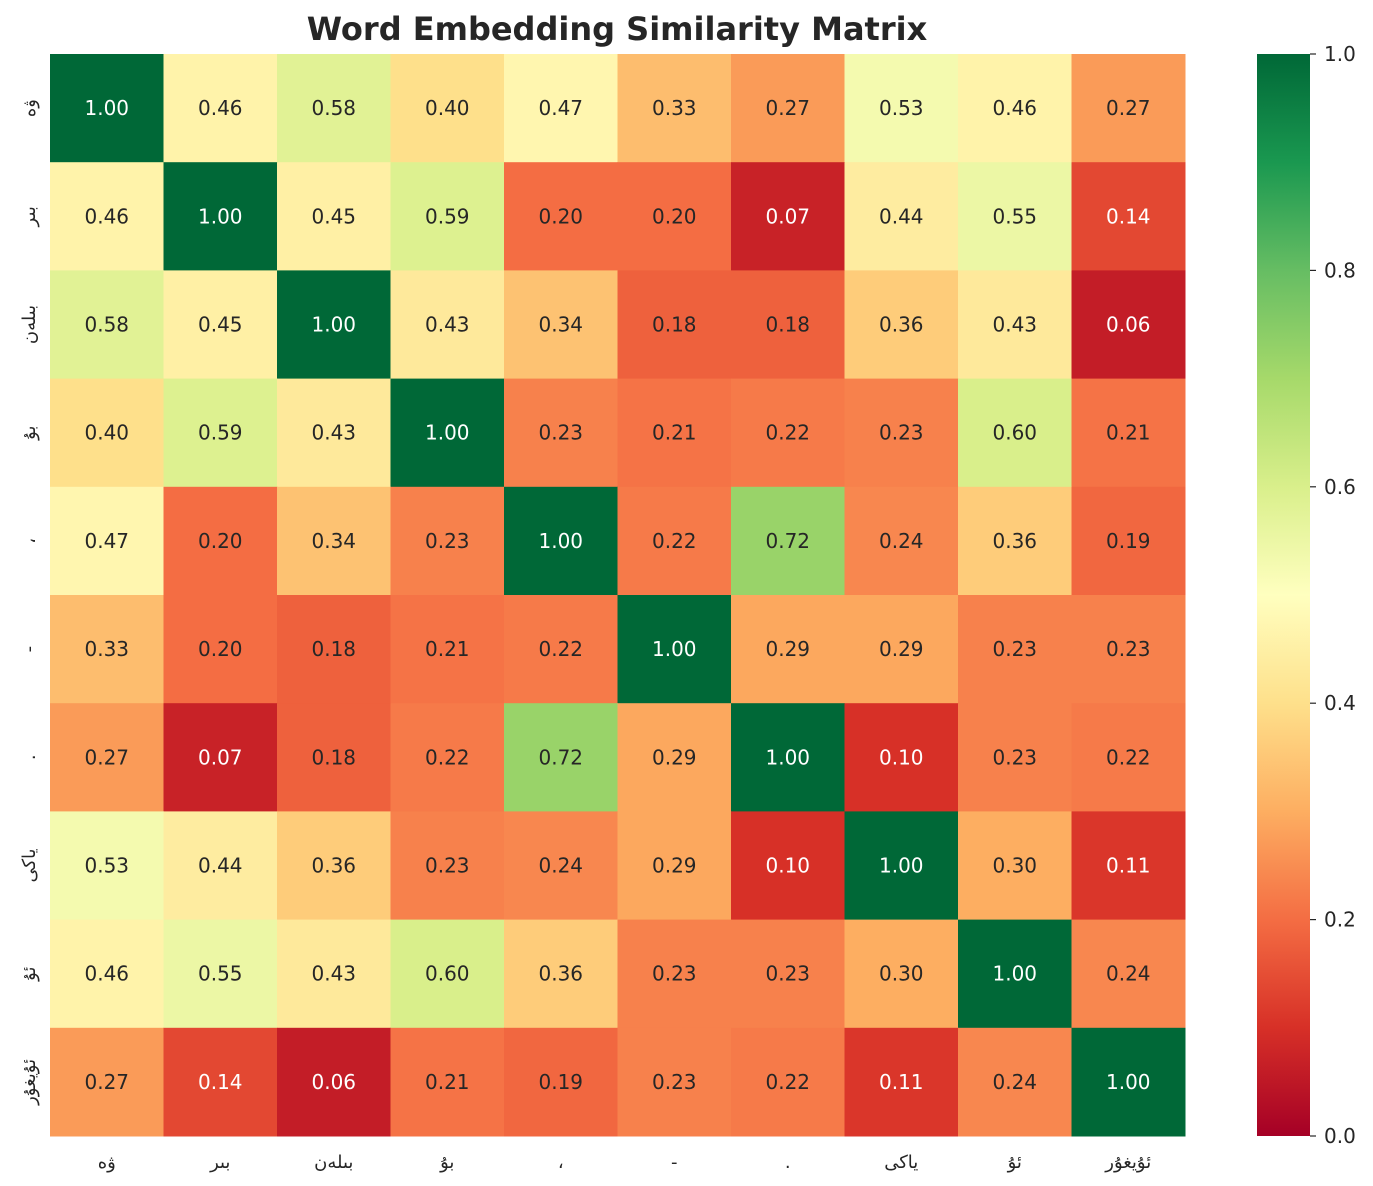  I want to click on cell-value-label-r9-c1: 0.14, so click(220, 1082).